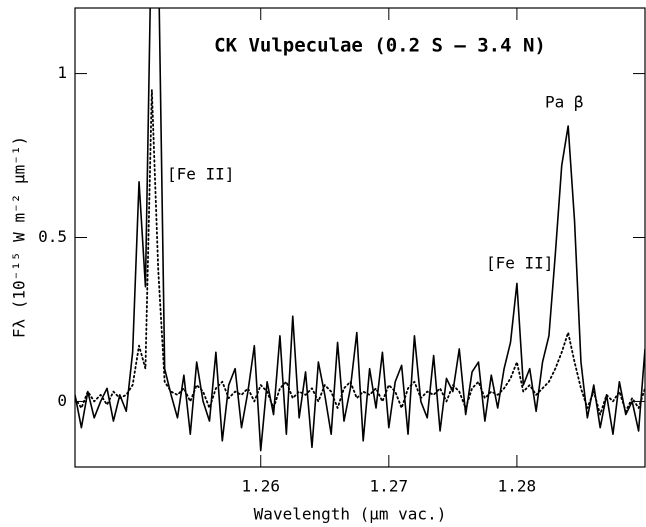 This screenshot has width=646, height=527. What do you see at coordinates (62, 72) in the screenshot?
I see `y-tick-label: 1` at bounding box center [62, 72].